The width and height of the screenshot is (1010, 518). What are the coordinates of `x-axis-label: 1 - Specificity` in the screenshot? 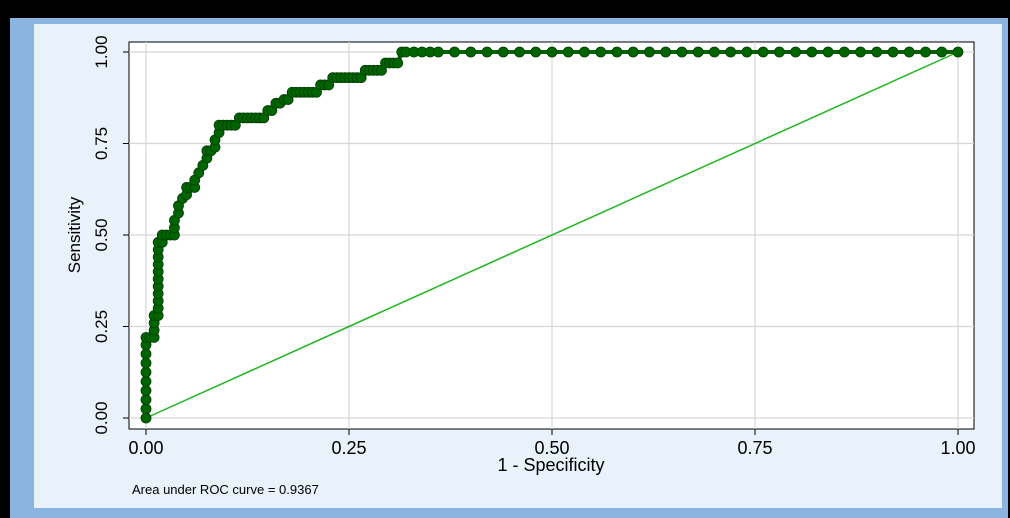 It's located at (550, 465).